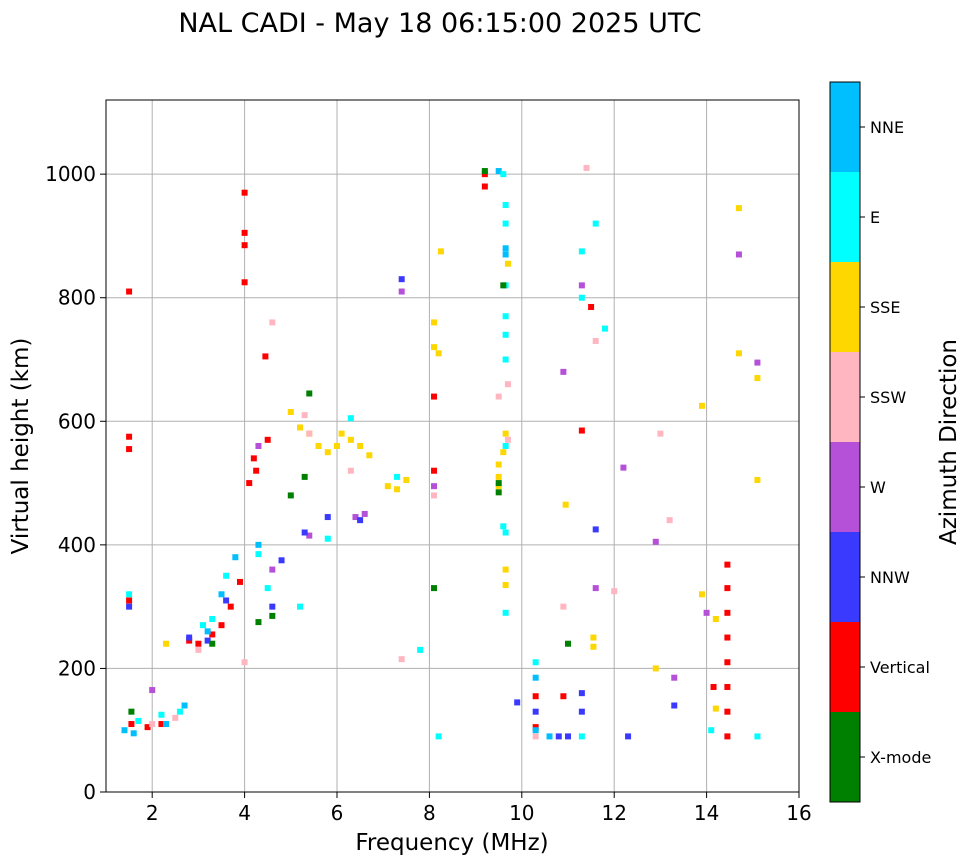 The height and width of the screenshot is (865, 972). I want to click on x-tick-label: 8, so click(429, 813).